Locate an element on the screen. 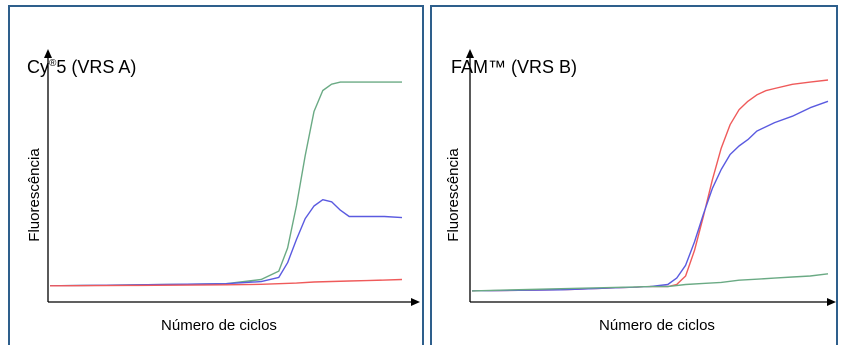 Image resolution: width=841 pixels, height=347 pixels. chart-title: FAM™ (VRS B) is located at coordinates (514, 67).